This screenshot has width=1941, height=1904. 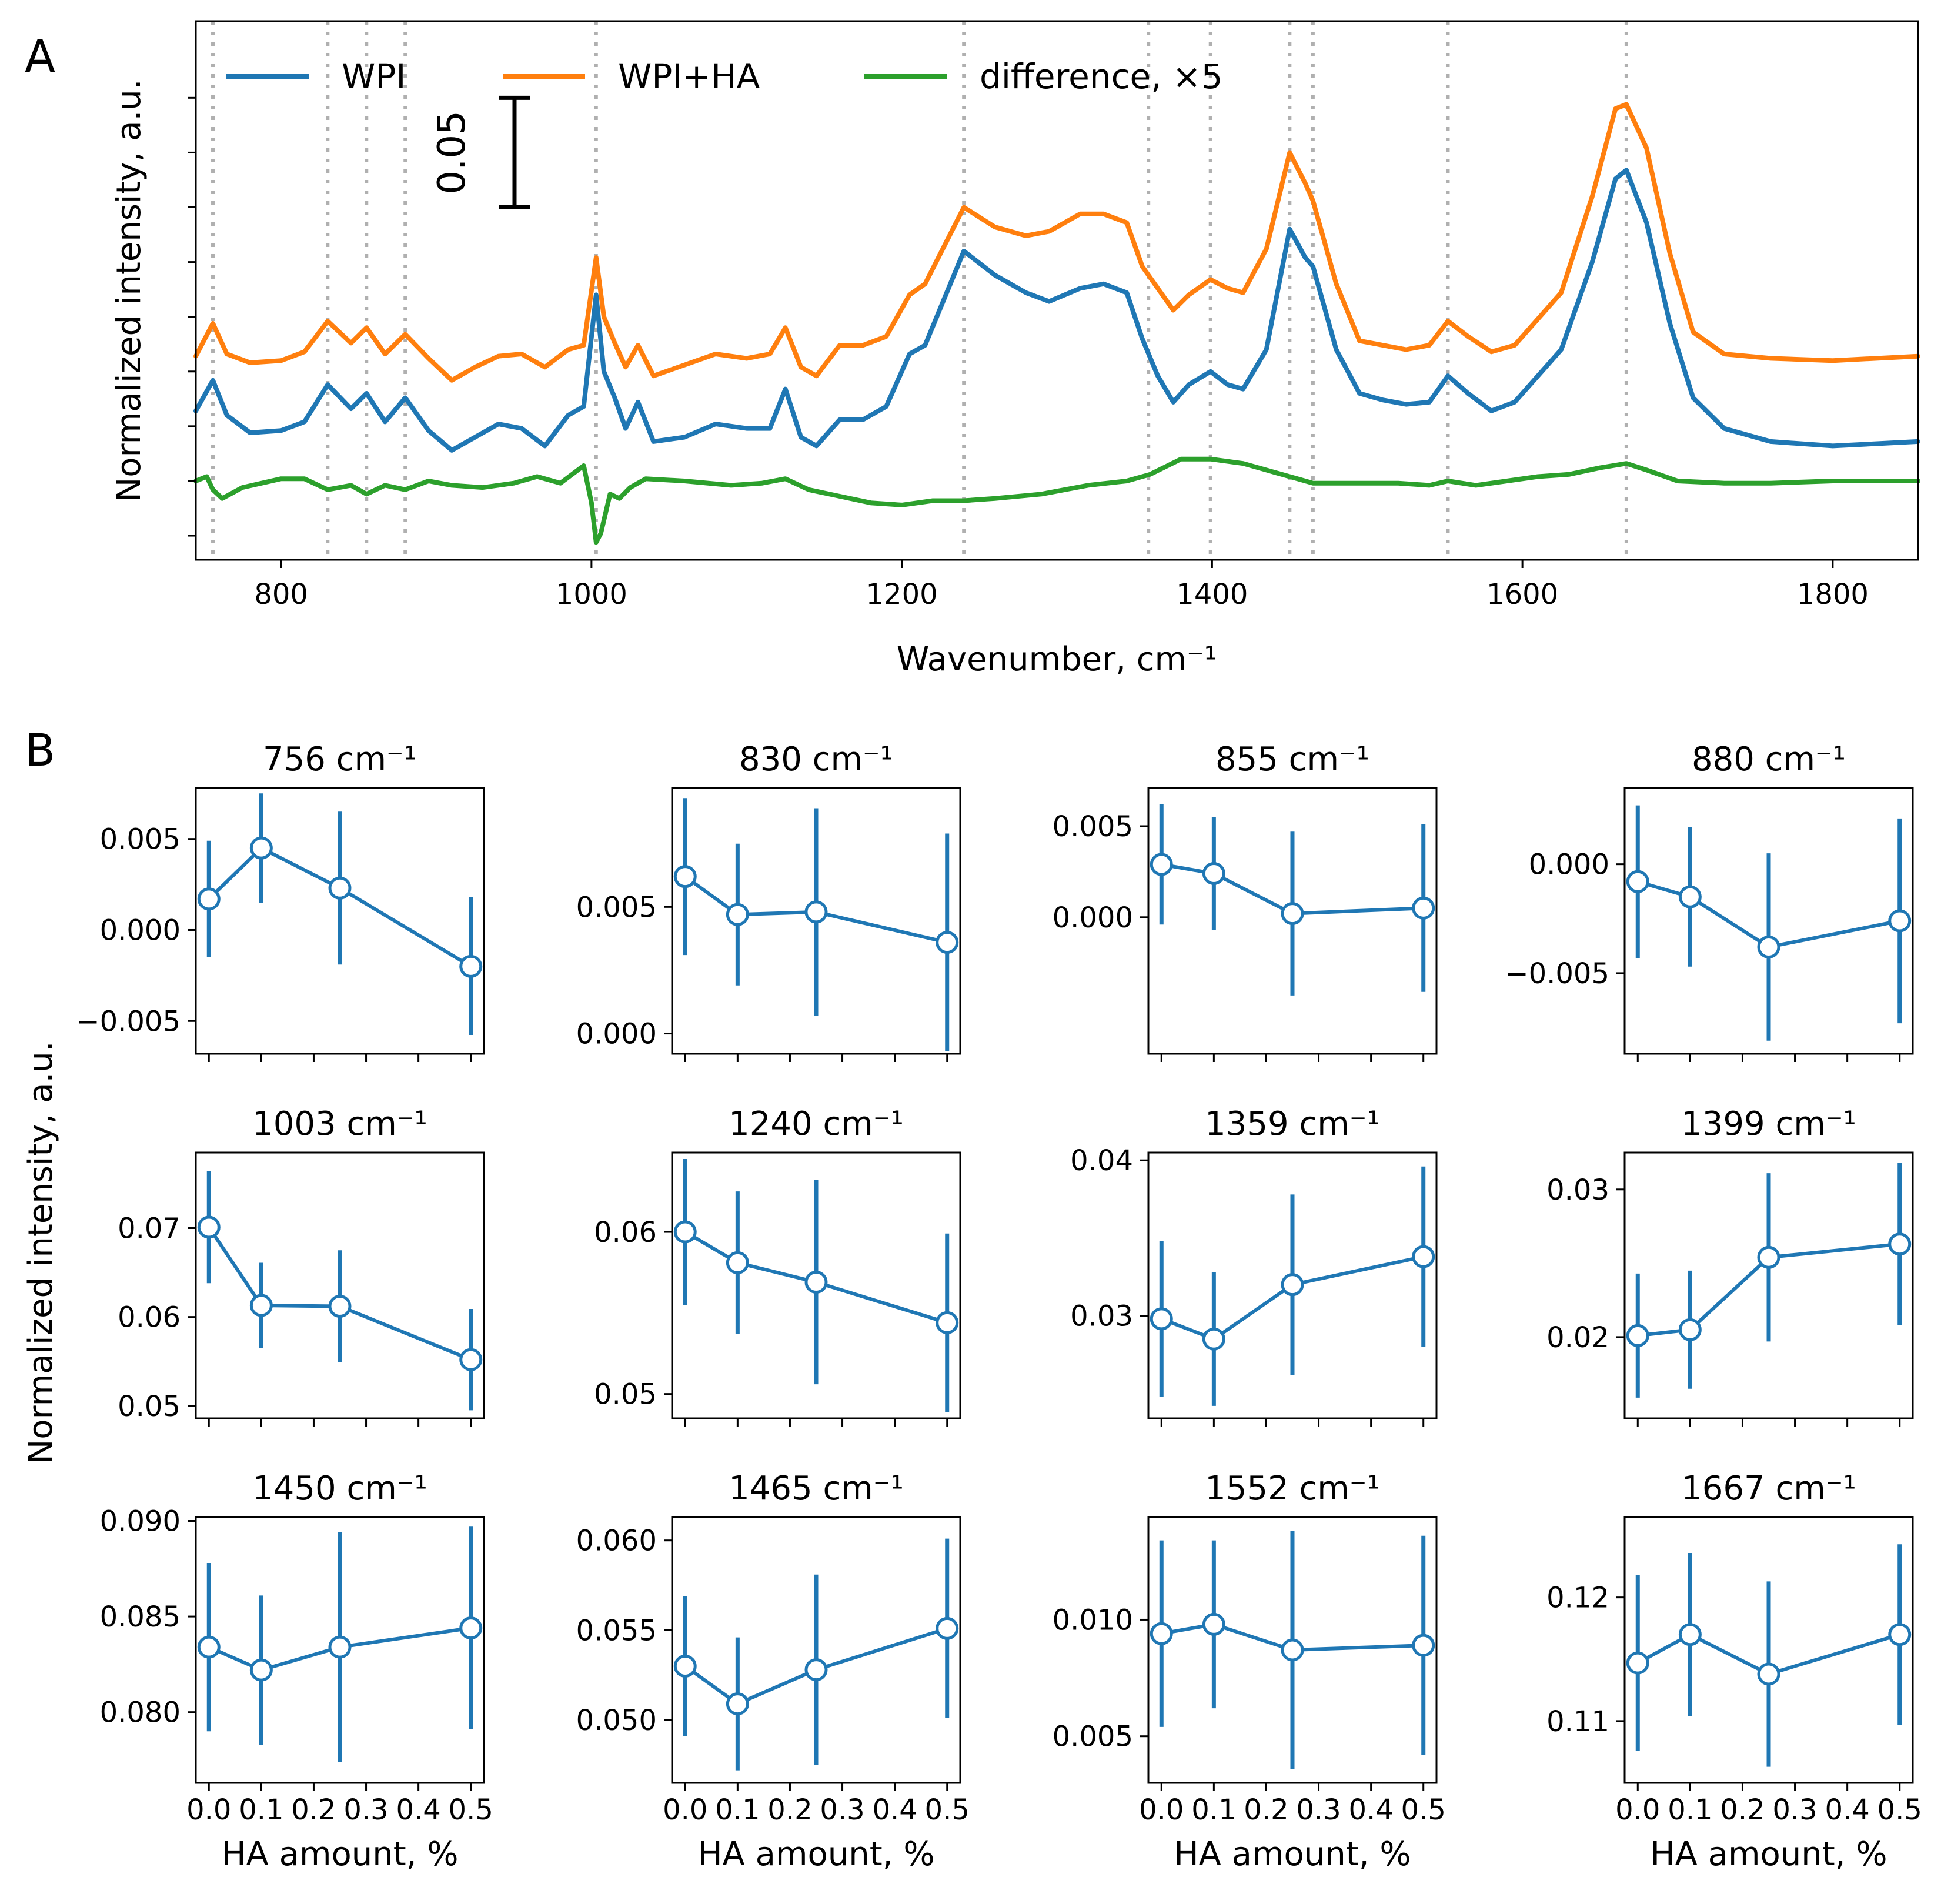 What do you see at coordinates (1522, 594) in the screenshot?
I see `panel-a-xtick-label-4: 1600` at bounding box center [1522, 594].